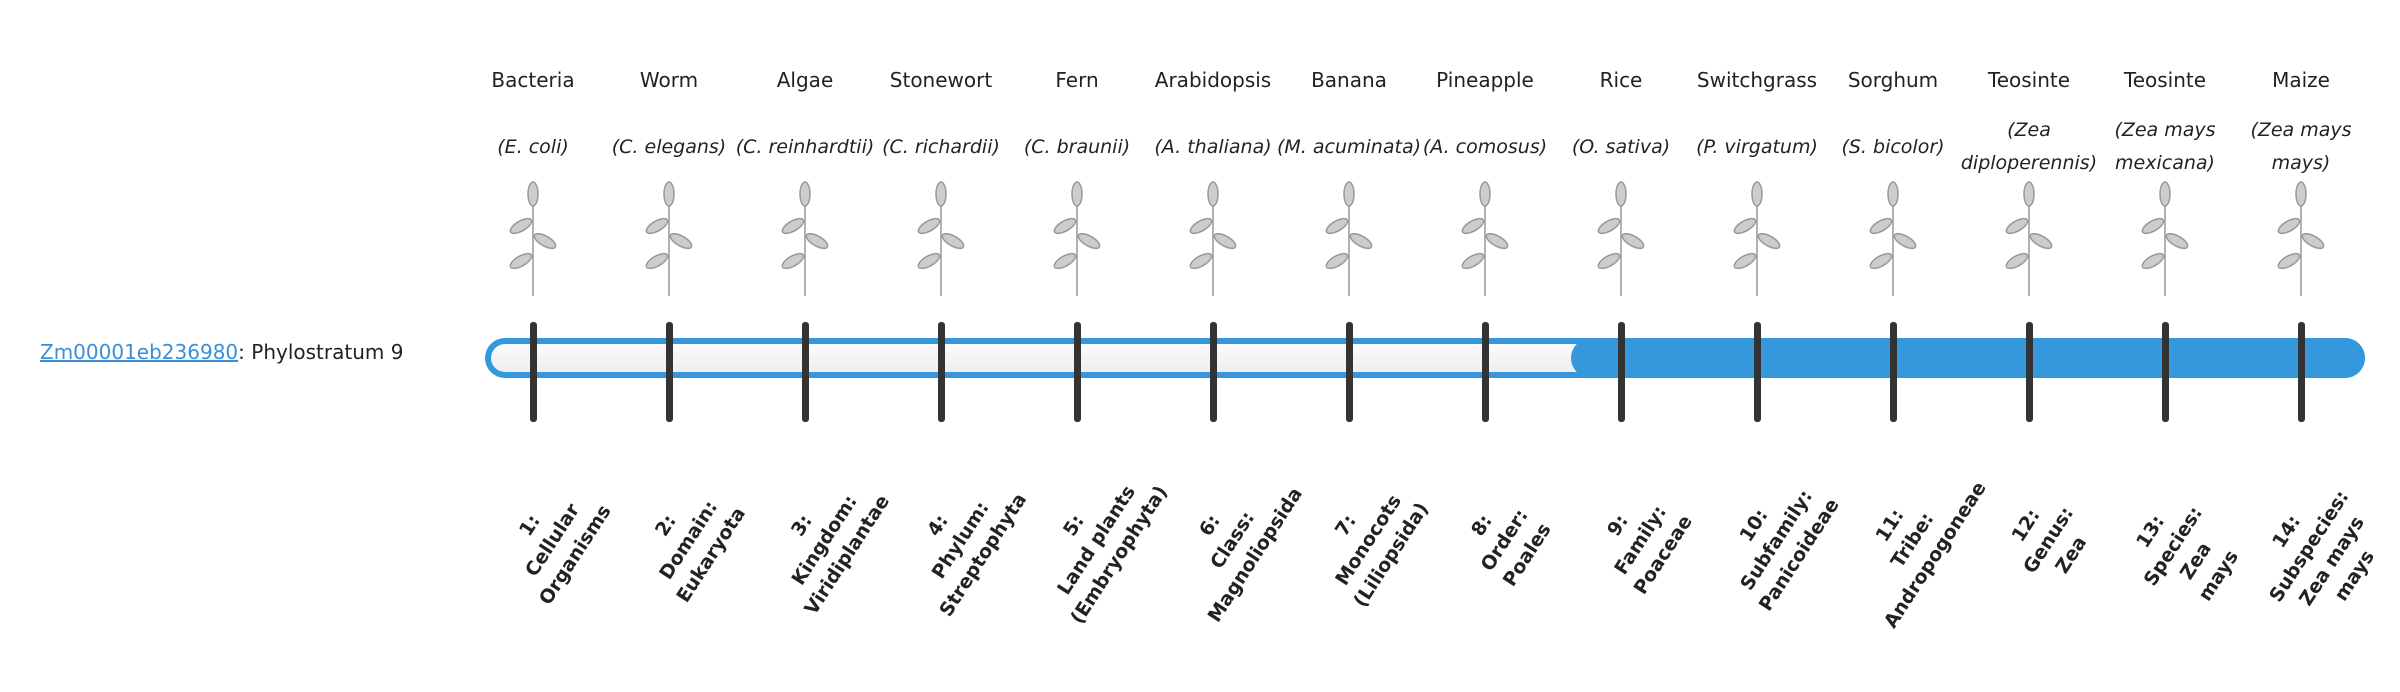 The image size is (2400, 692). I want to click on stage-common-name: Bacteria, so click(533, 80).